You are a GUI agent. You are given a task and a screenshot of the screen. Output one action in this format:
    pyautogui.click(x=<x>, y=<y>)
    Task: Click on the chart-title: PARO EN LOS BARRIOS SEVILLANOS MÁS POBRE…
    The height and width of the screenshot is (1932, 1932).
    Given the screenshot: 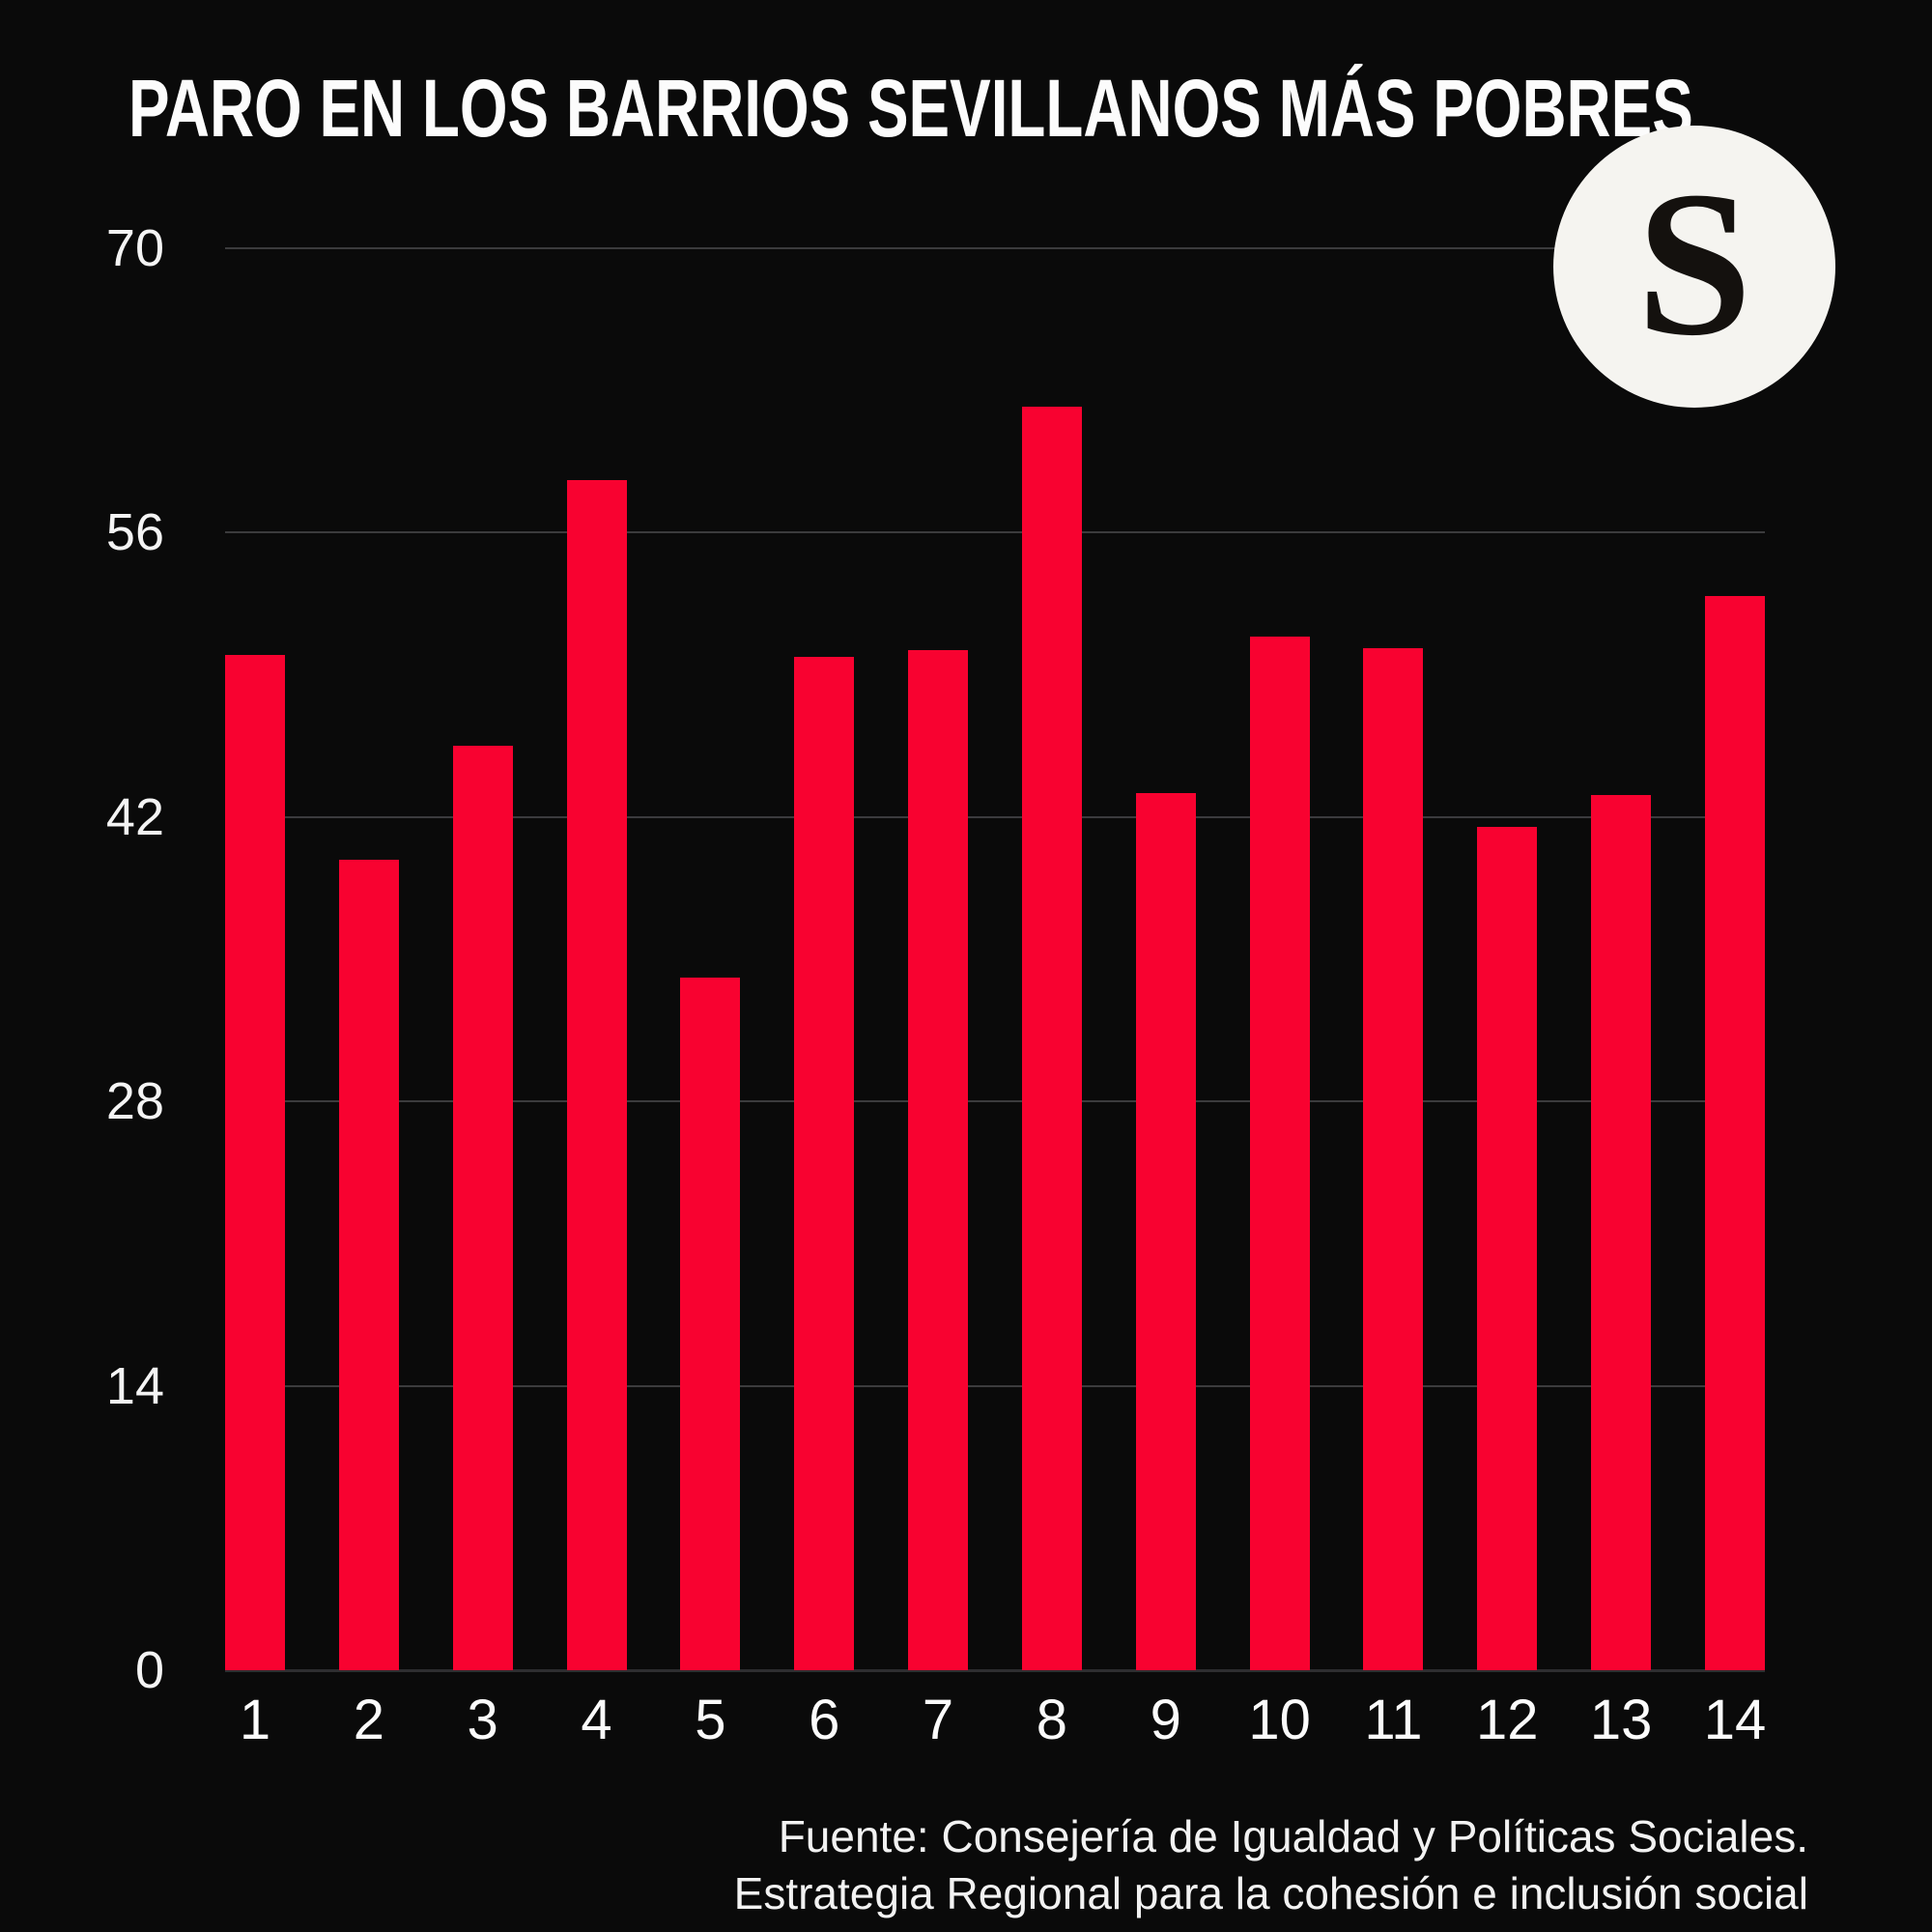 What is the action you would take?
    pyautogui.click(x=910, y=108)
    